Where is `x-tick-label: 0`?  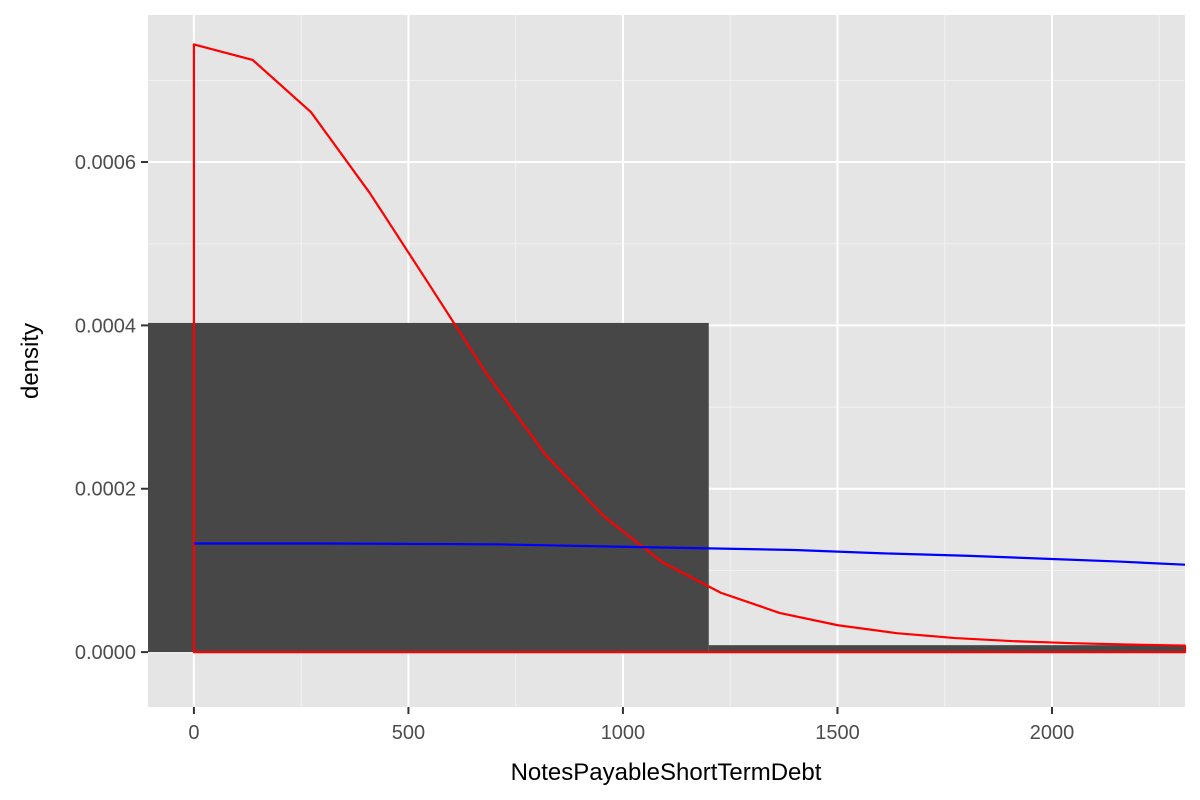 x-tick-label: 0 is located at coordinates (193, 733).